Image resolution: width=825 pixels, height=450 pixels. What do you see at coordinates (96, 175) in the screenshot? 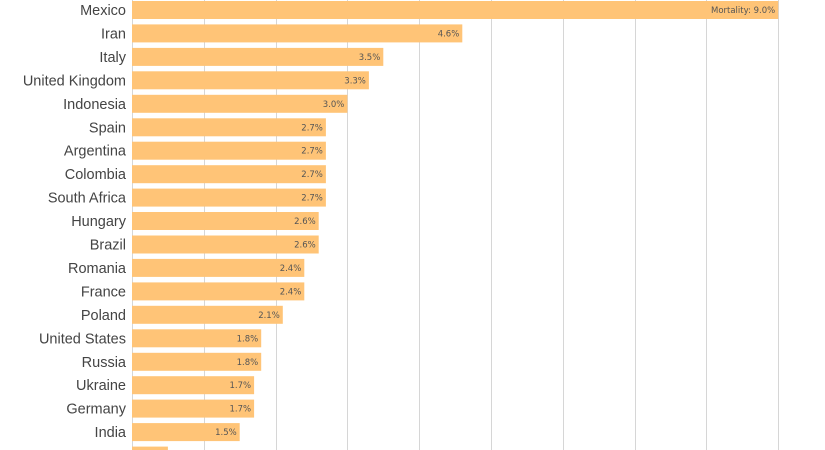
I see `category-label: Colombia` at bounding box center [96, 175].